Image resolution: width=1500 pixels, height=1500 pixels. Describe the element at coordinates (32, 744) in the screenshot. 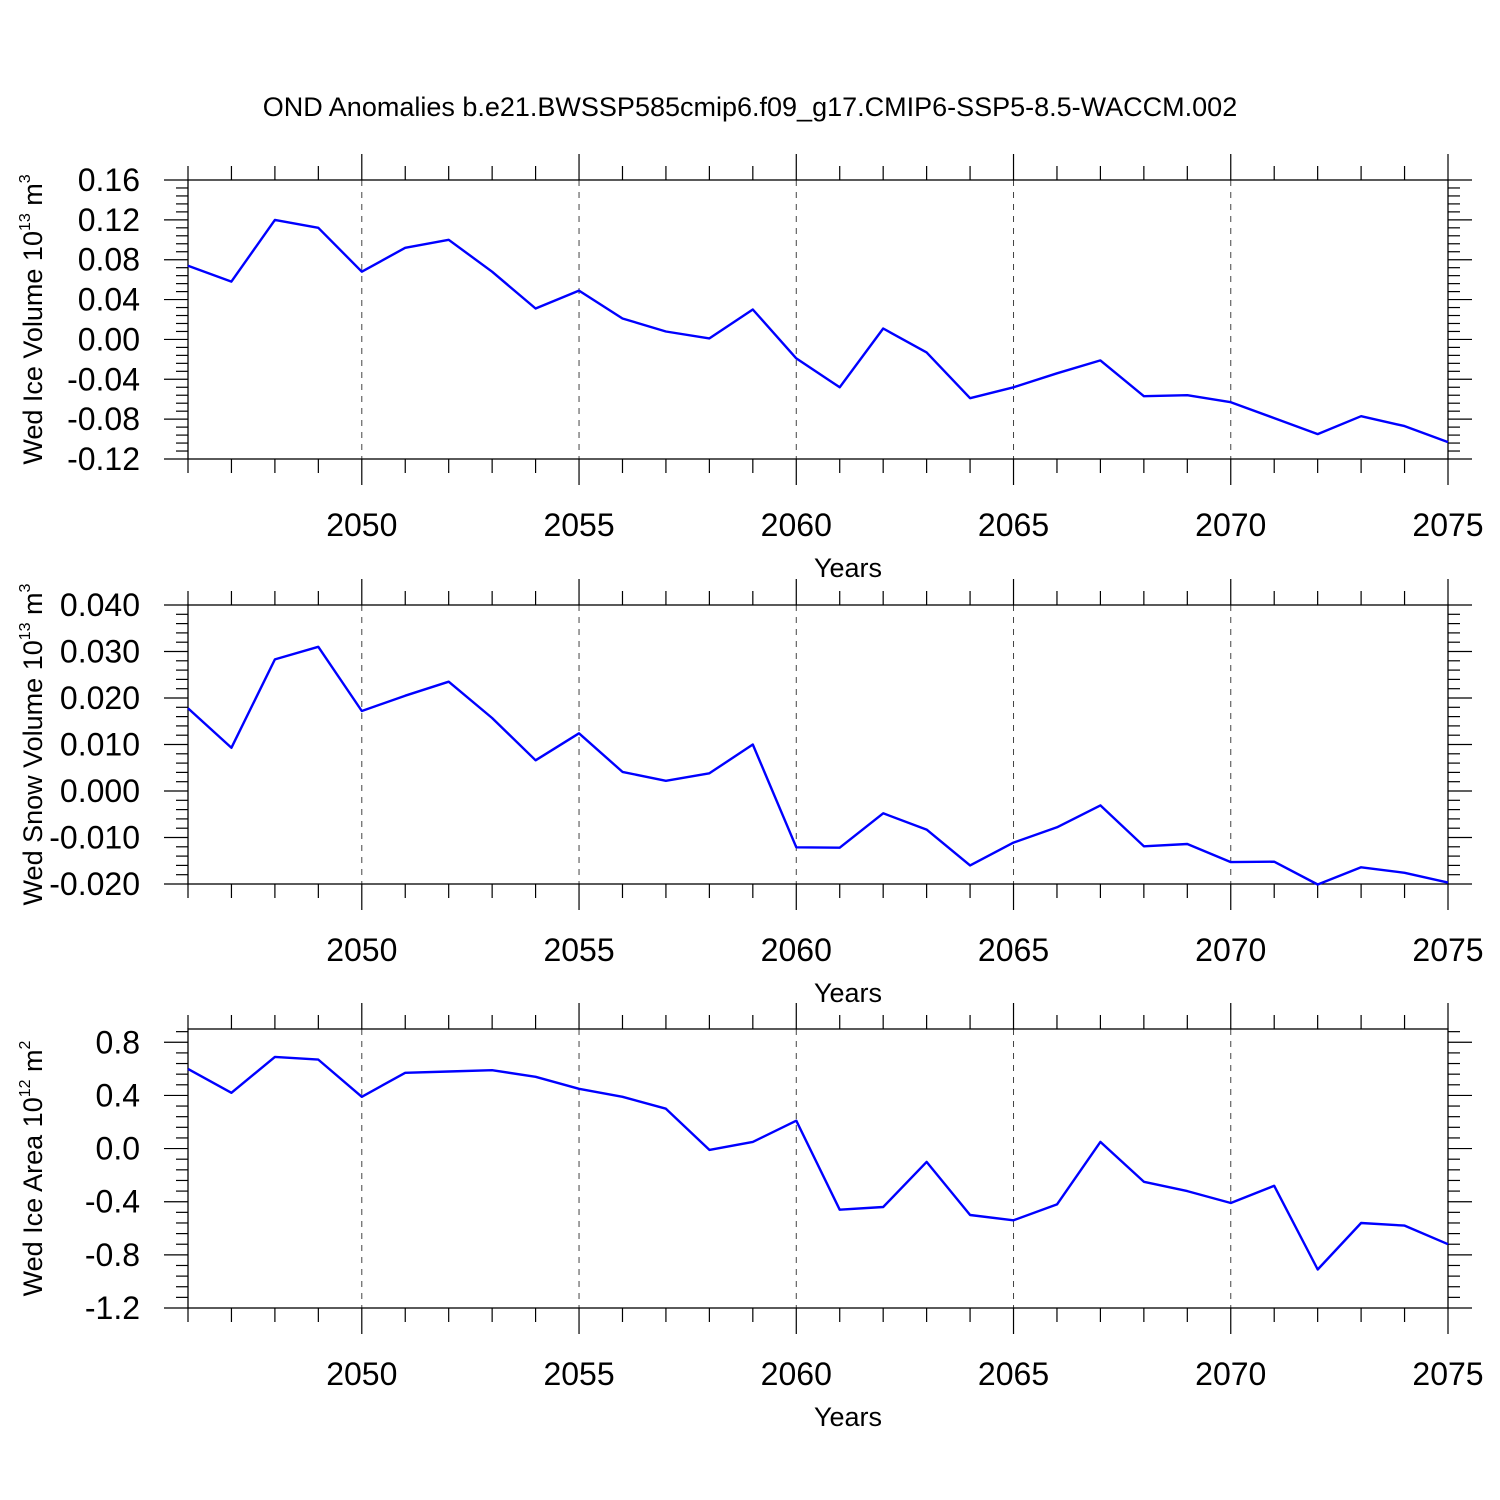

I see `y-axis-title: Wed Snow Volume 1013 m3` at that location.